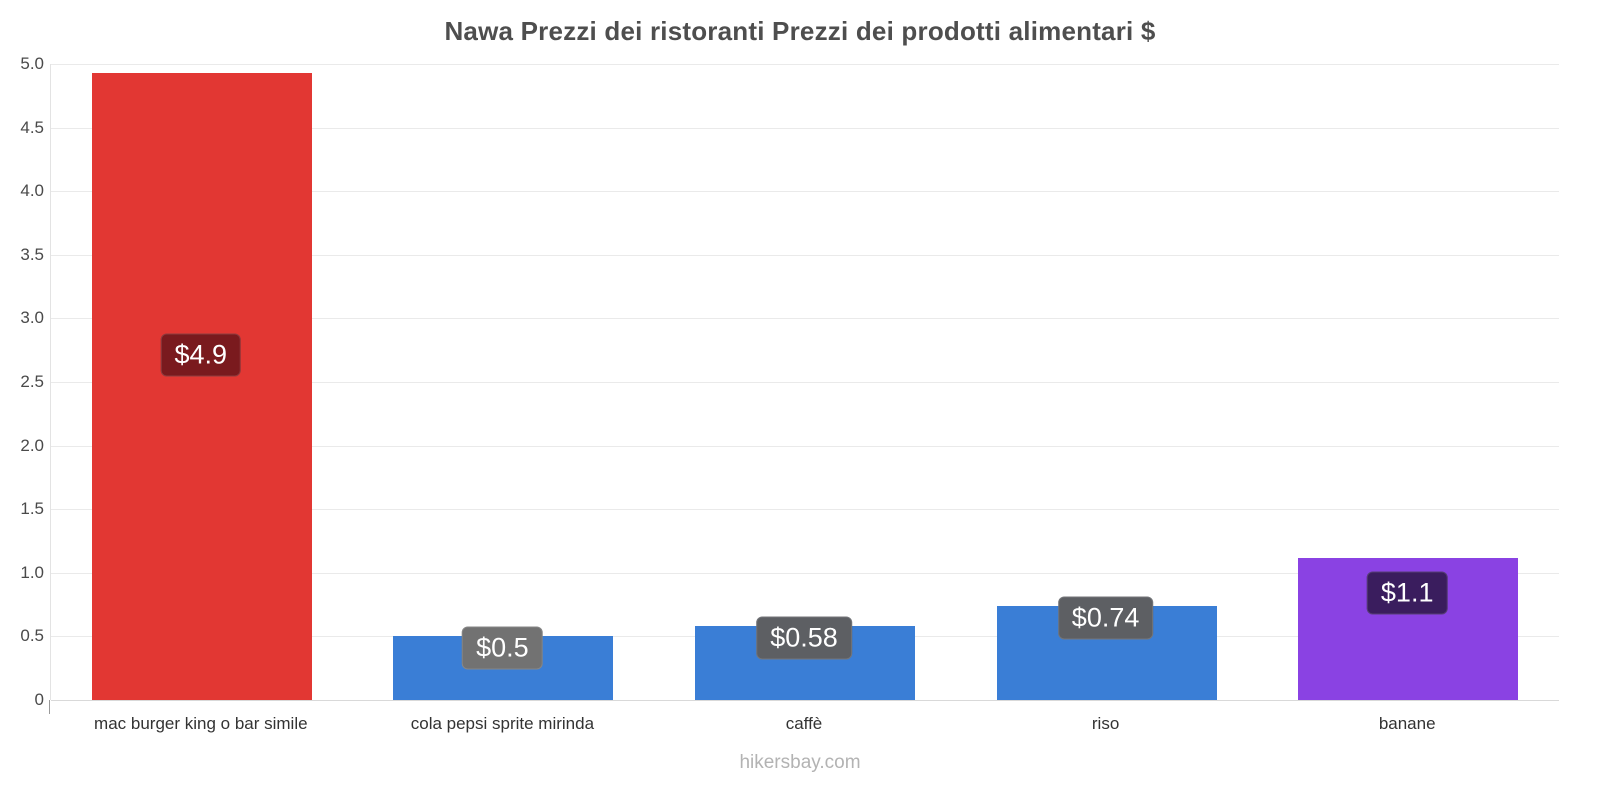 The height and width of the screenshot is (800, 1600). Describe the element at coordinates (1105, 723) in the screenshot. I see `x-axis-category-label: riso` at that location.